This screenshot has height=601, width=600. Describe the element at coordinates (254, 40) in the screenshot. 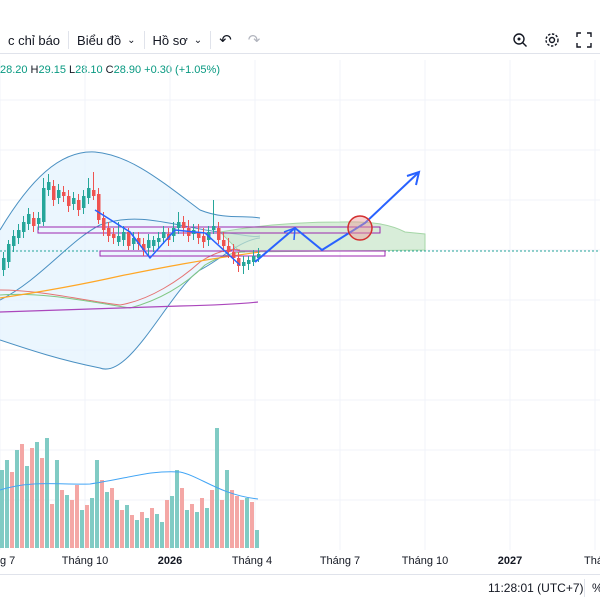

I see `redo-button: ↷` at that location.